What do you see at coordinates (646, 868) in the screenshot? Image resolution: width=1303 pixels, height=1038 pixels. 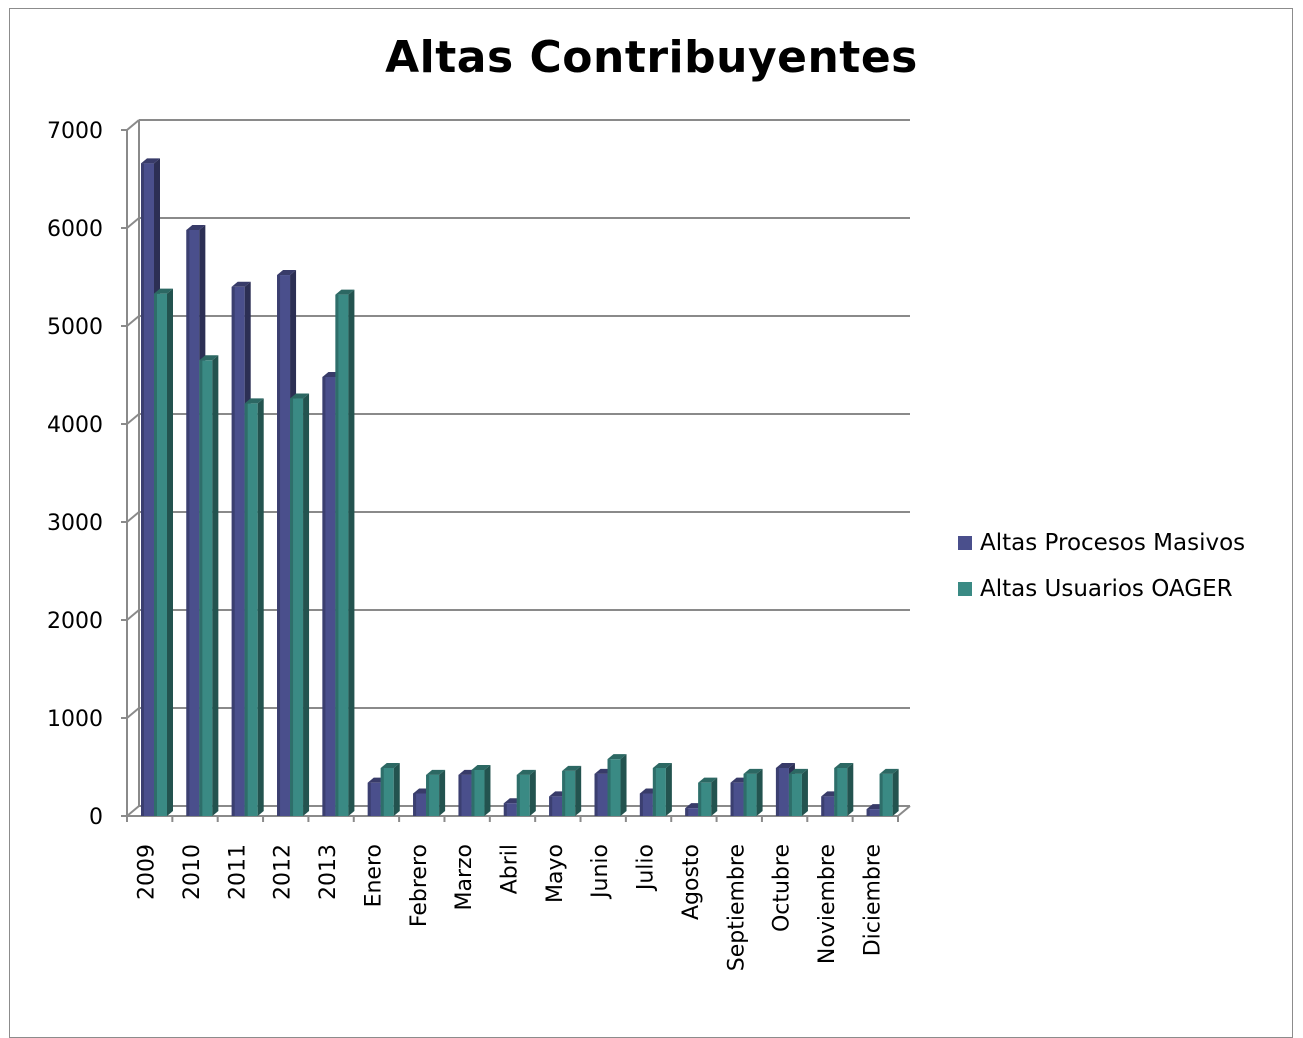 I see `x-tick-label: Julio` at bounding box center [646, 868].